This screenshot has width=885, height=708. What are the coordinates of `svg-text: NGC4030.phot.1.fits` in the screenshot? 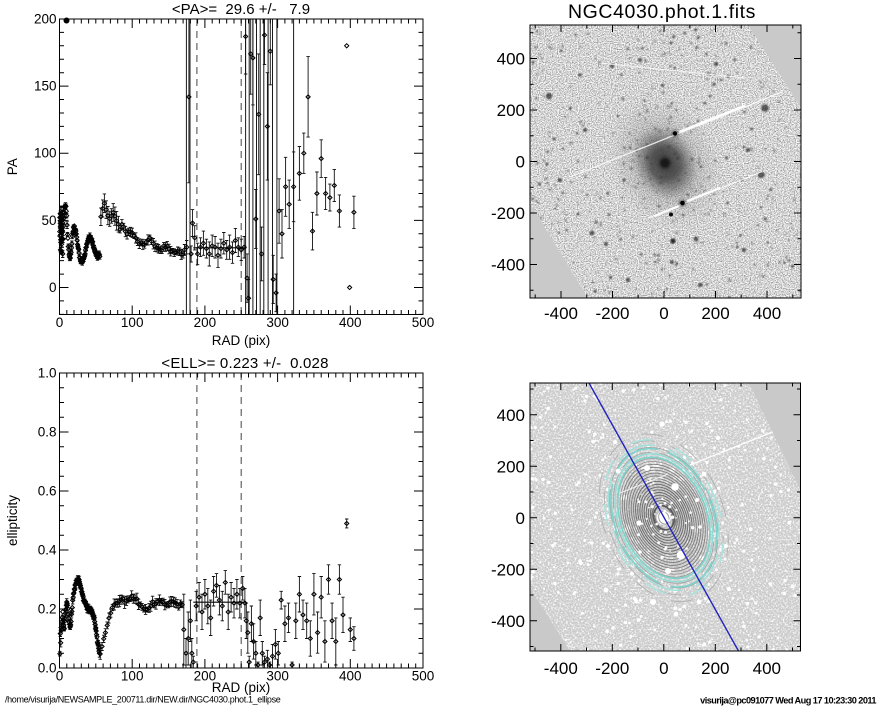 It's located at (662, 12).